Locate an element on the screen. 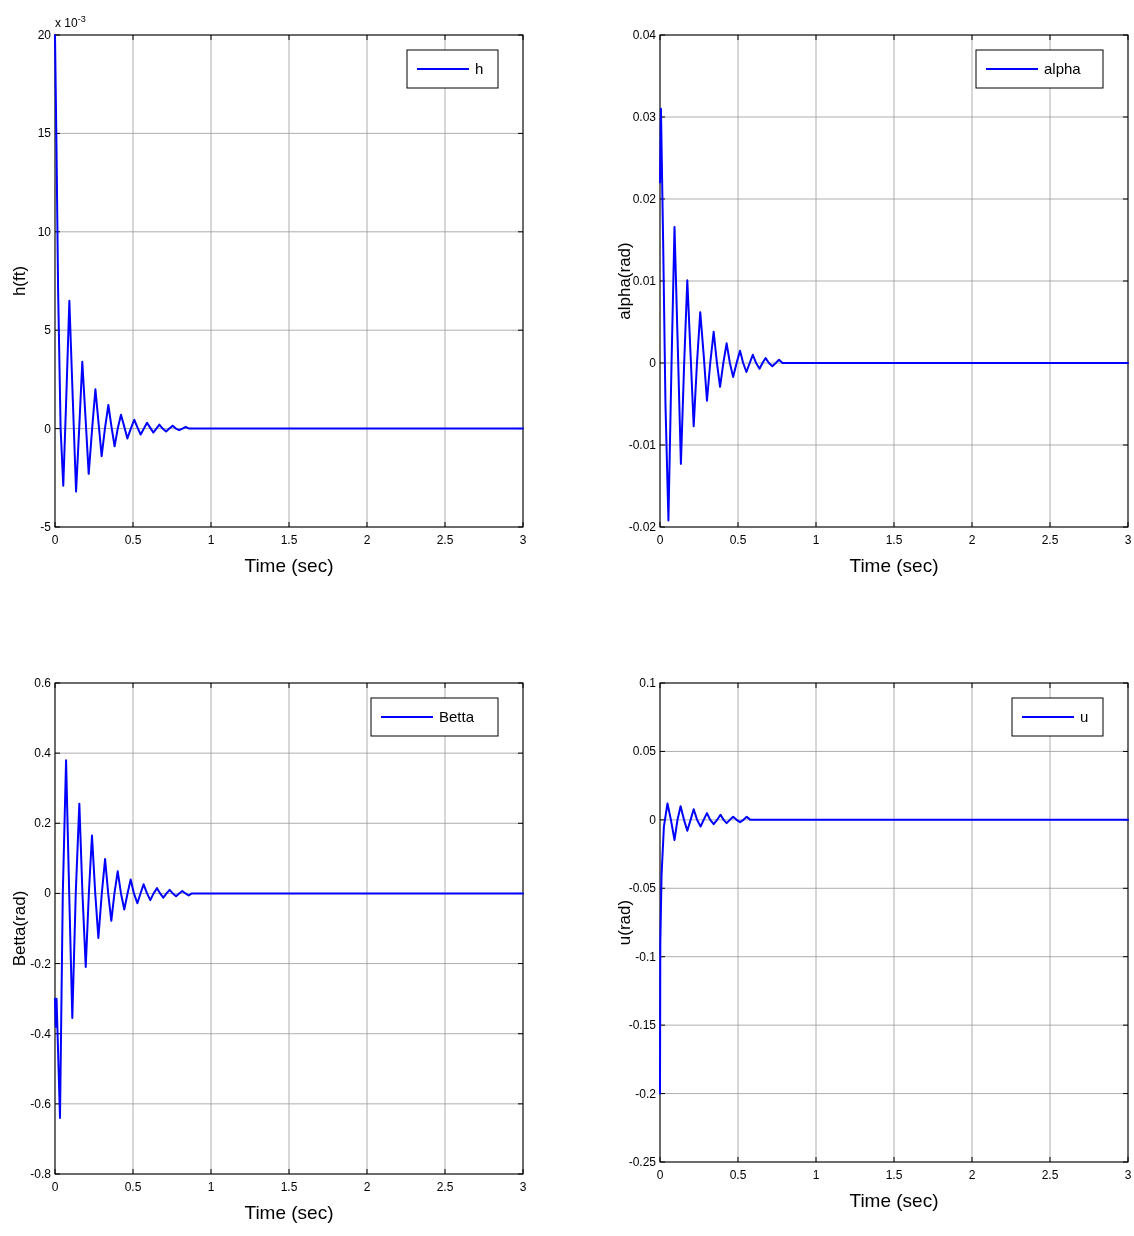  y-tick-label: -0.8 is located at coordinates (41, 1174).